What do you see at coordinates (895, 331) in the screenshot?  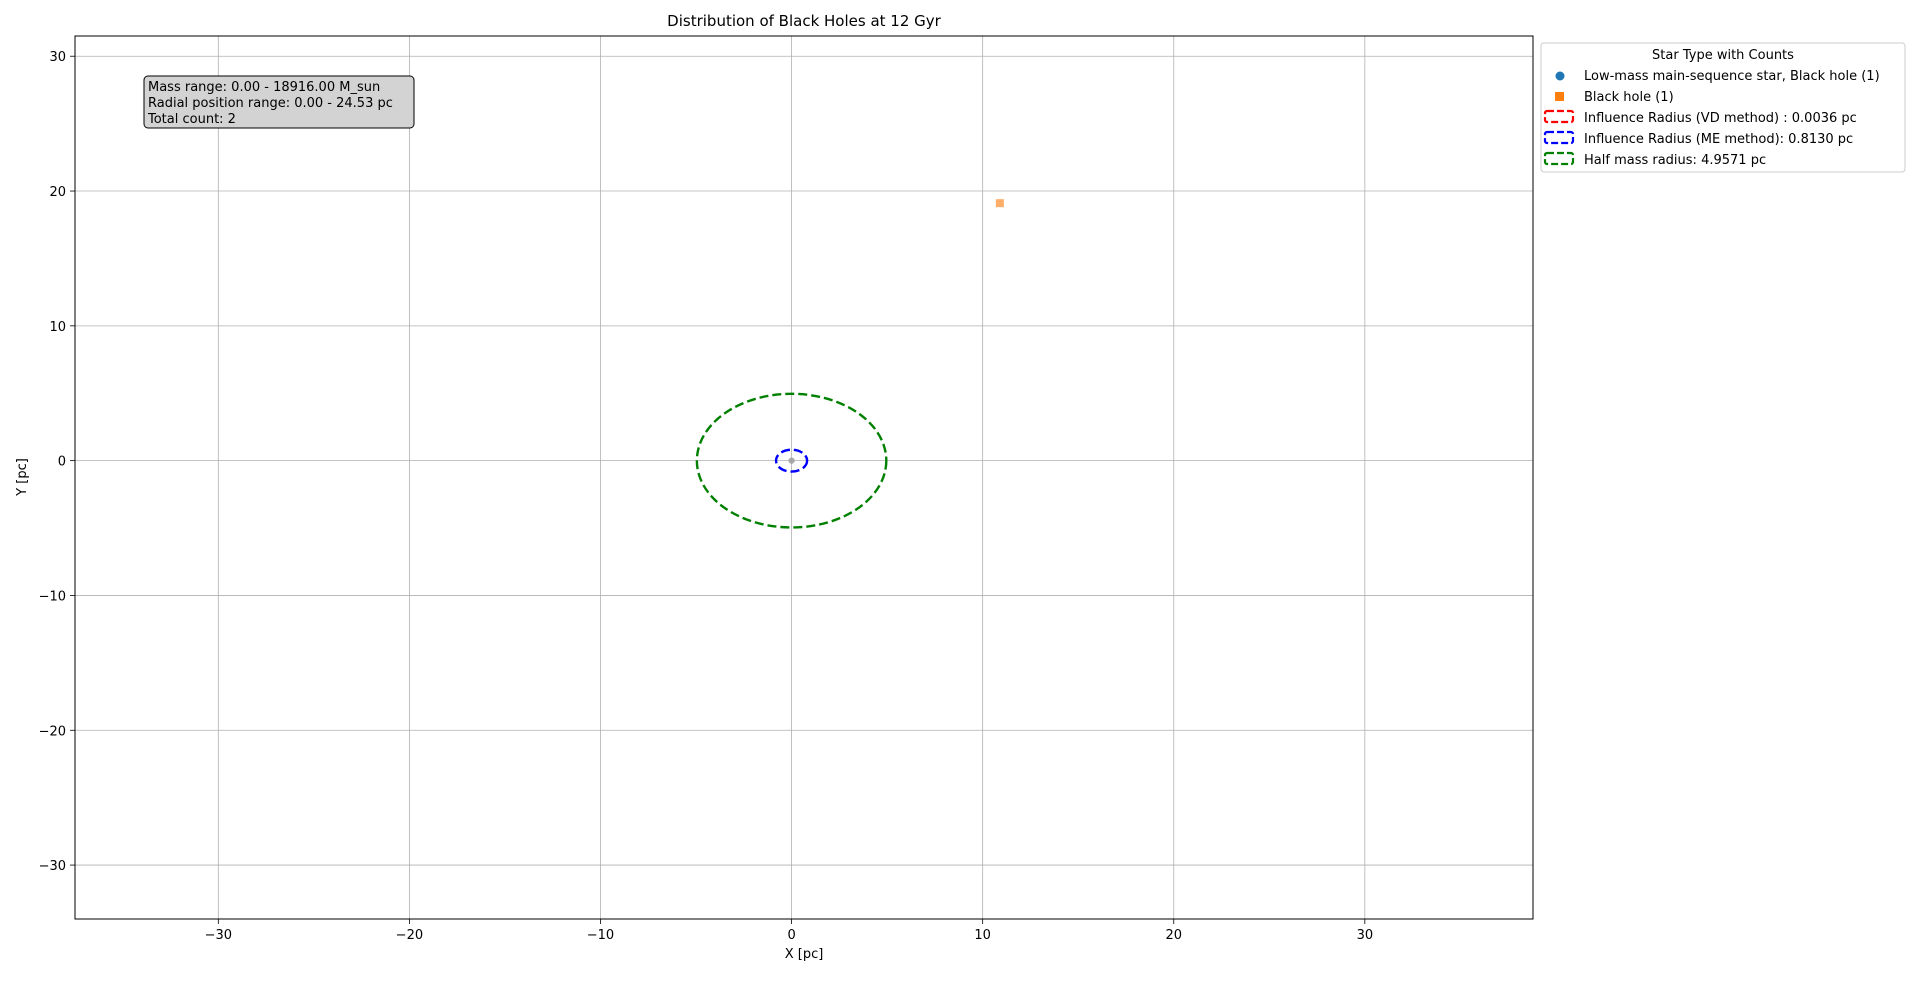 I see `data-points` at bounding box center [895, 331].